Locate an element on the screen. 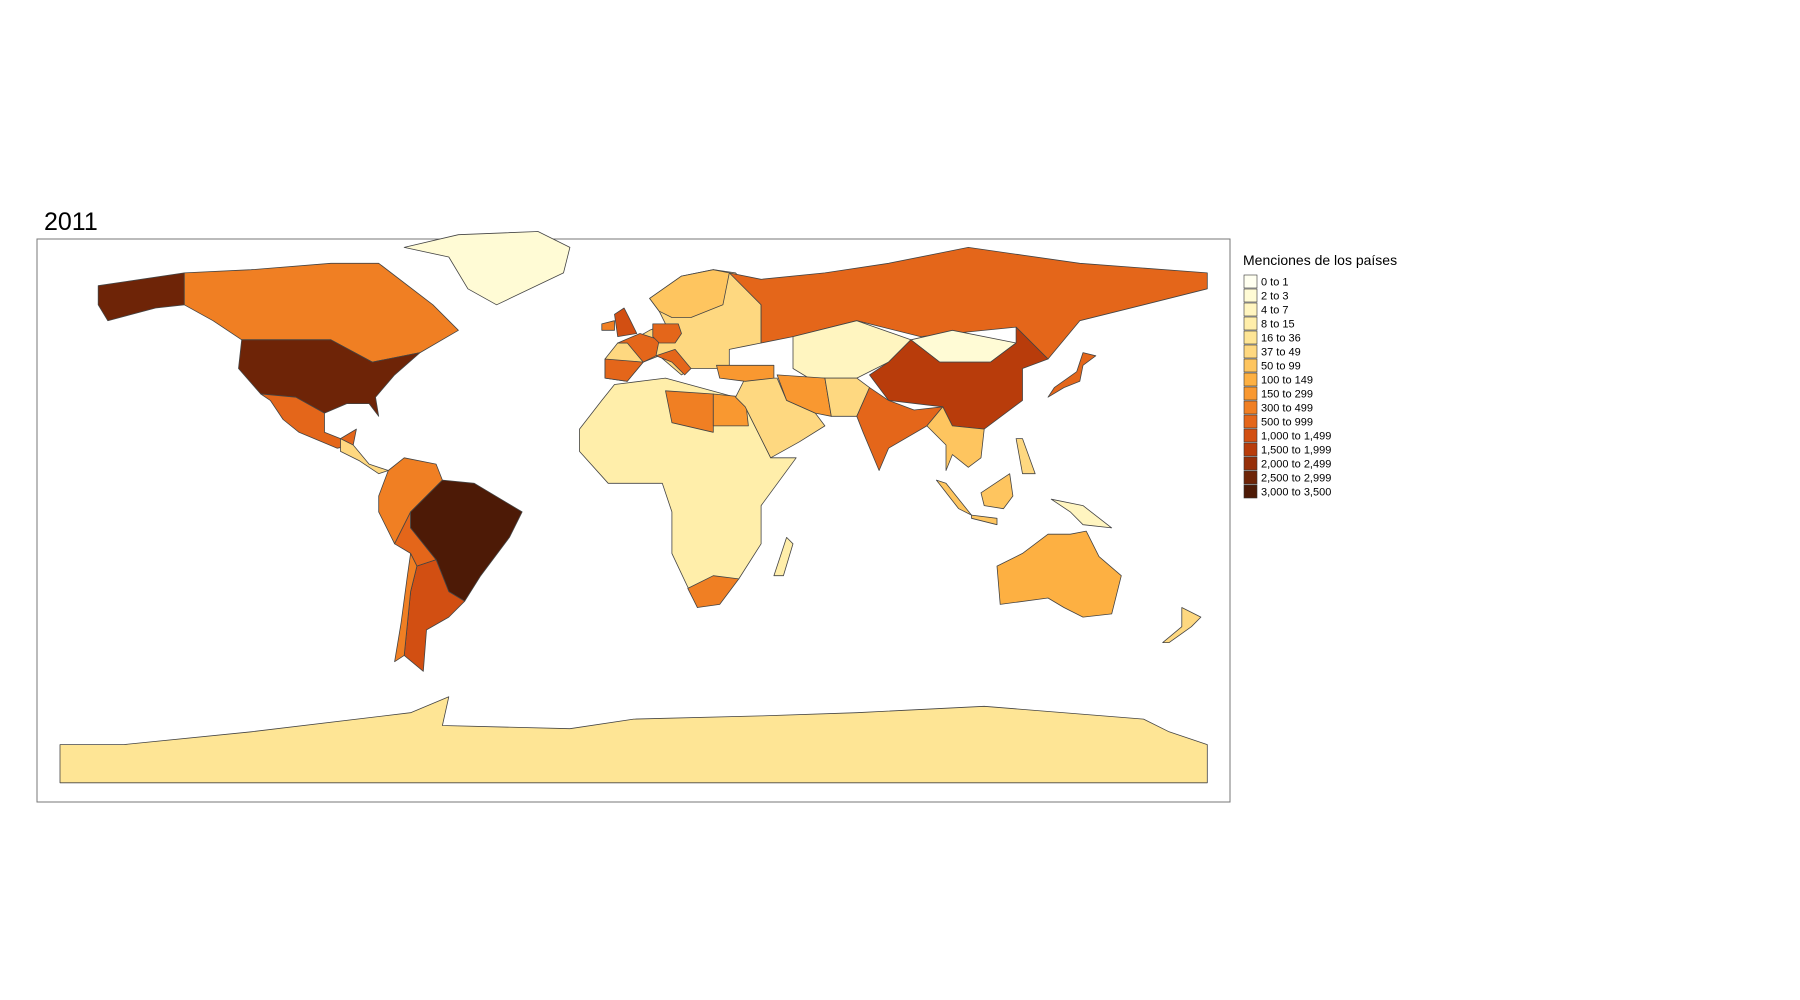  map-title: 2011 is located at coordinates (71, 222).